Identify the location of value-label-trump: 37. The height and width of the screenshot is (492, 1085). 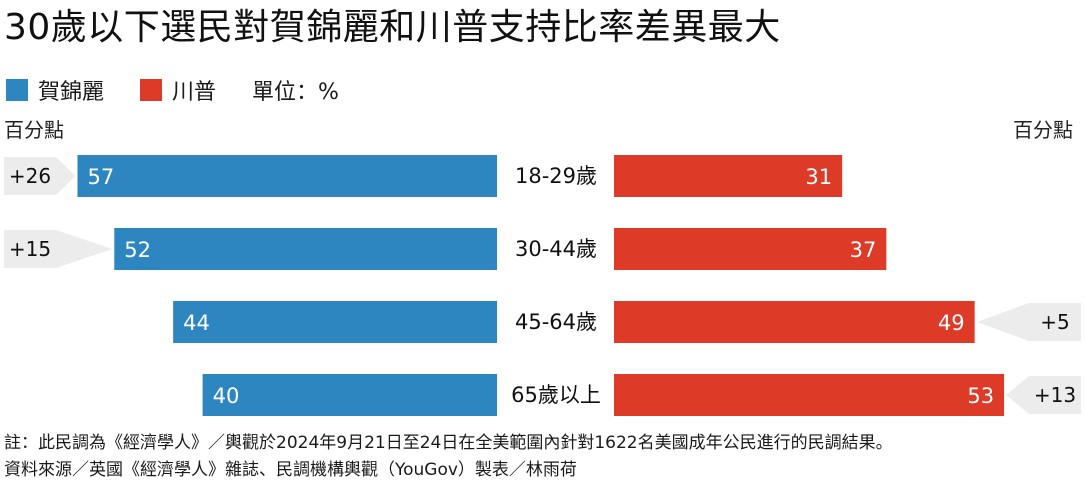
(863, 250).